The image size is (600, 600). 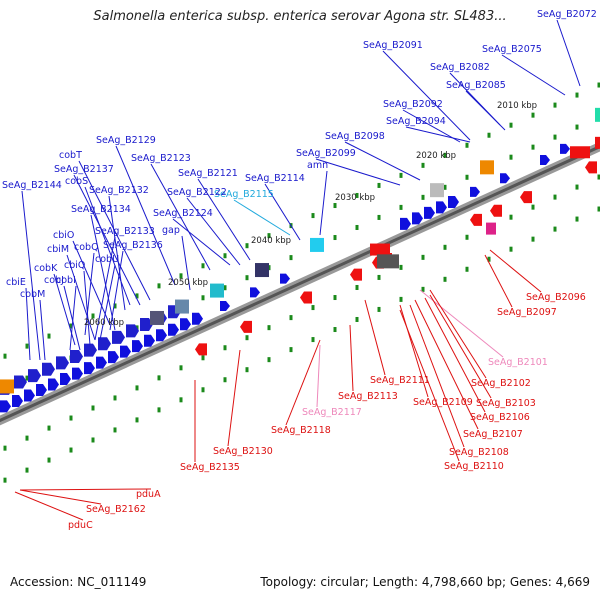 I want to click on forward-gene-label: SeAg_B2092, so click(x=413, y=104).